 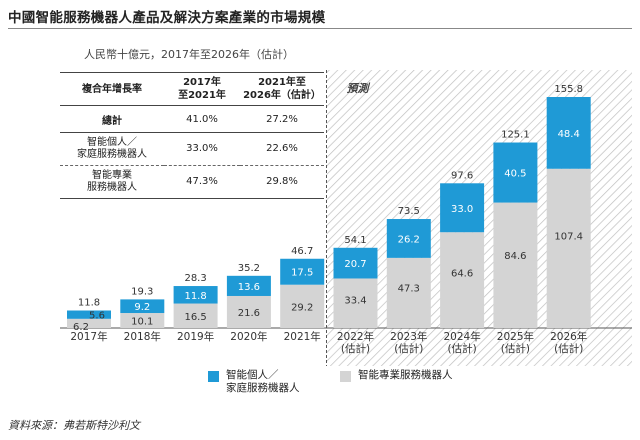 What do you see at coordinates (142, 291) in the screenshot?
I see `label-total: 19.3` at bounding box center [142, 291].